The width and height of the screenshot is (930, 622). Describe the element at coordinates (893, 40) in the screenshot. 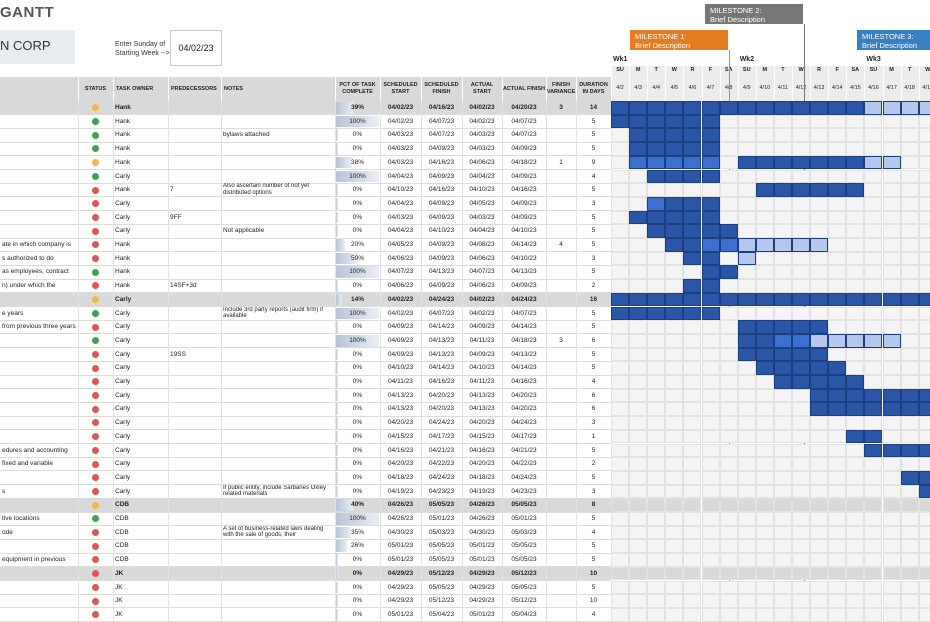

I see `milestone-3-flag: MILESTONE 3: Brief Description` at that location.